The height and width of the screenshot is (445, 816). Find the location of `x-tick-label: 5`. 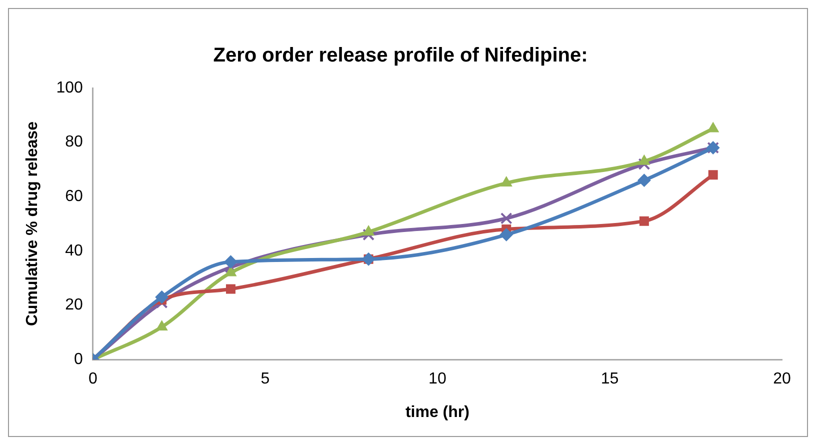

x-tick-label: 5 is located at coordinates (265, 379).